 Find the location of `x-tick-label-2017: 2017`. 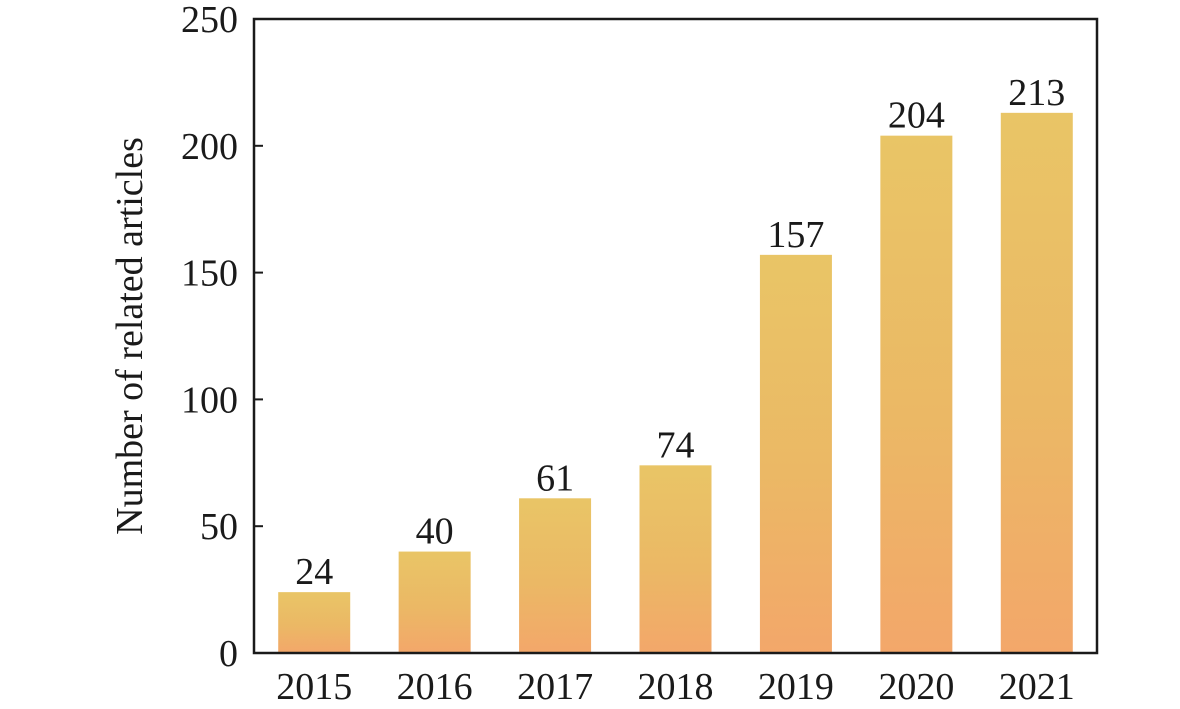

x-tick-label-2017: 2017 is located at coordinates (555, 687).